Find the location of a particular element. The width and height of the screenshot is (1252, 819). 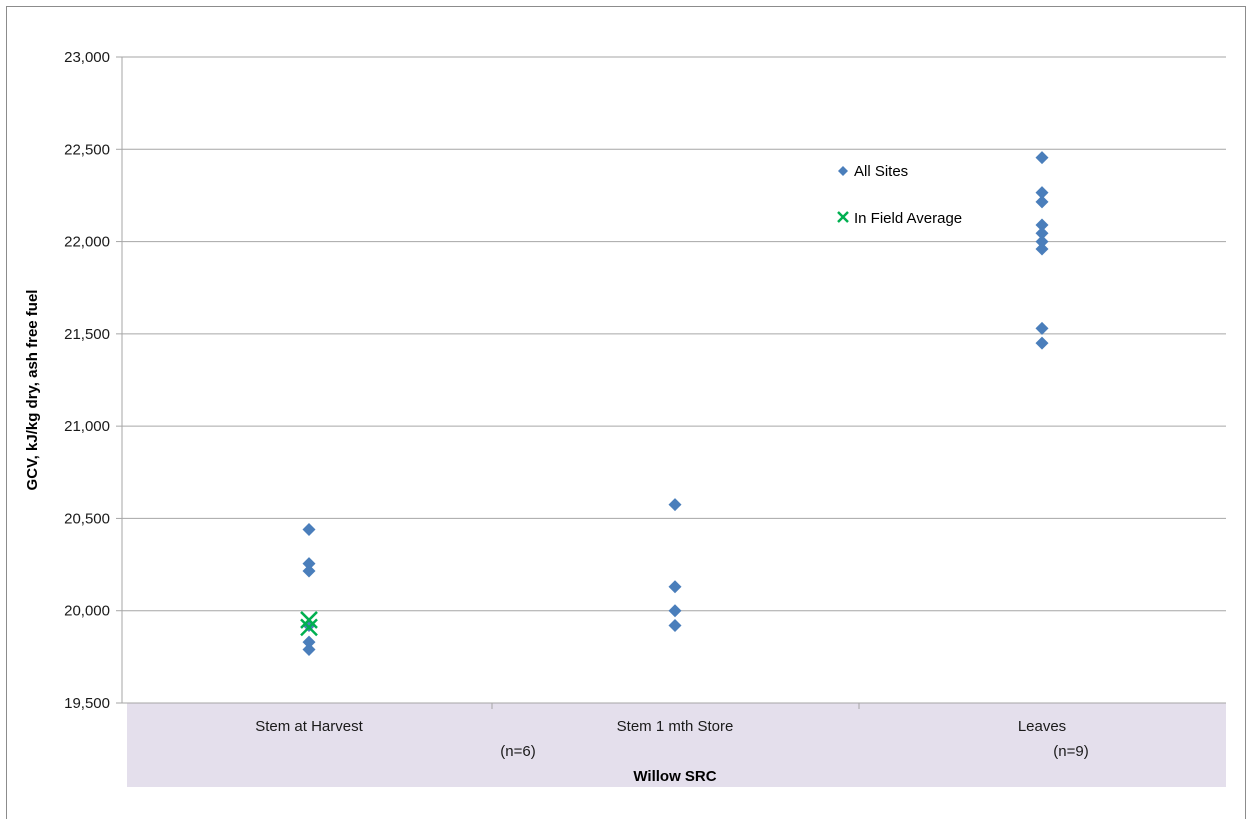

y-tick-label: 21,000 is located at coordinates (87, 426).